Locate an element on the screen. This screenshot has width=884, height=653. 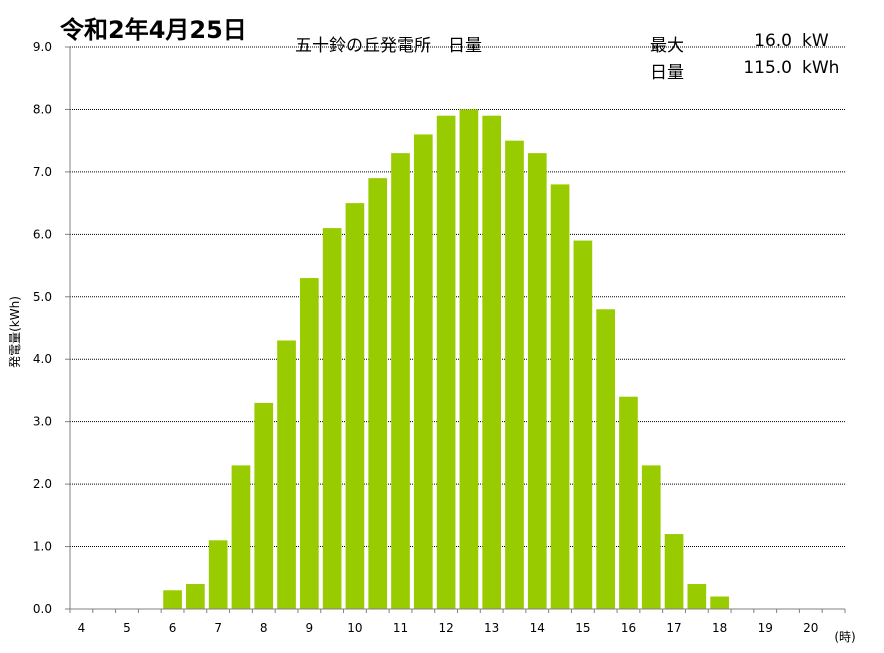
y-tick-label: 0.0 is located at coordinates (42, 609).